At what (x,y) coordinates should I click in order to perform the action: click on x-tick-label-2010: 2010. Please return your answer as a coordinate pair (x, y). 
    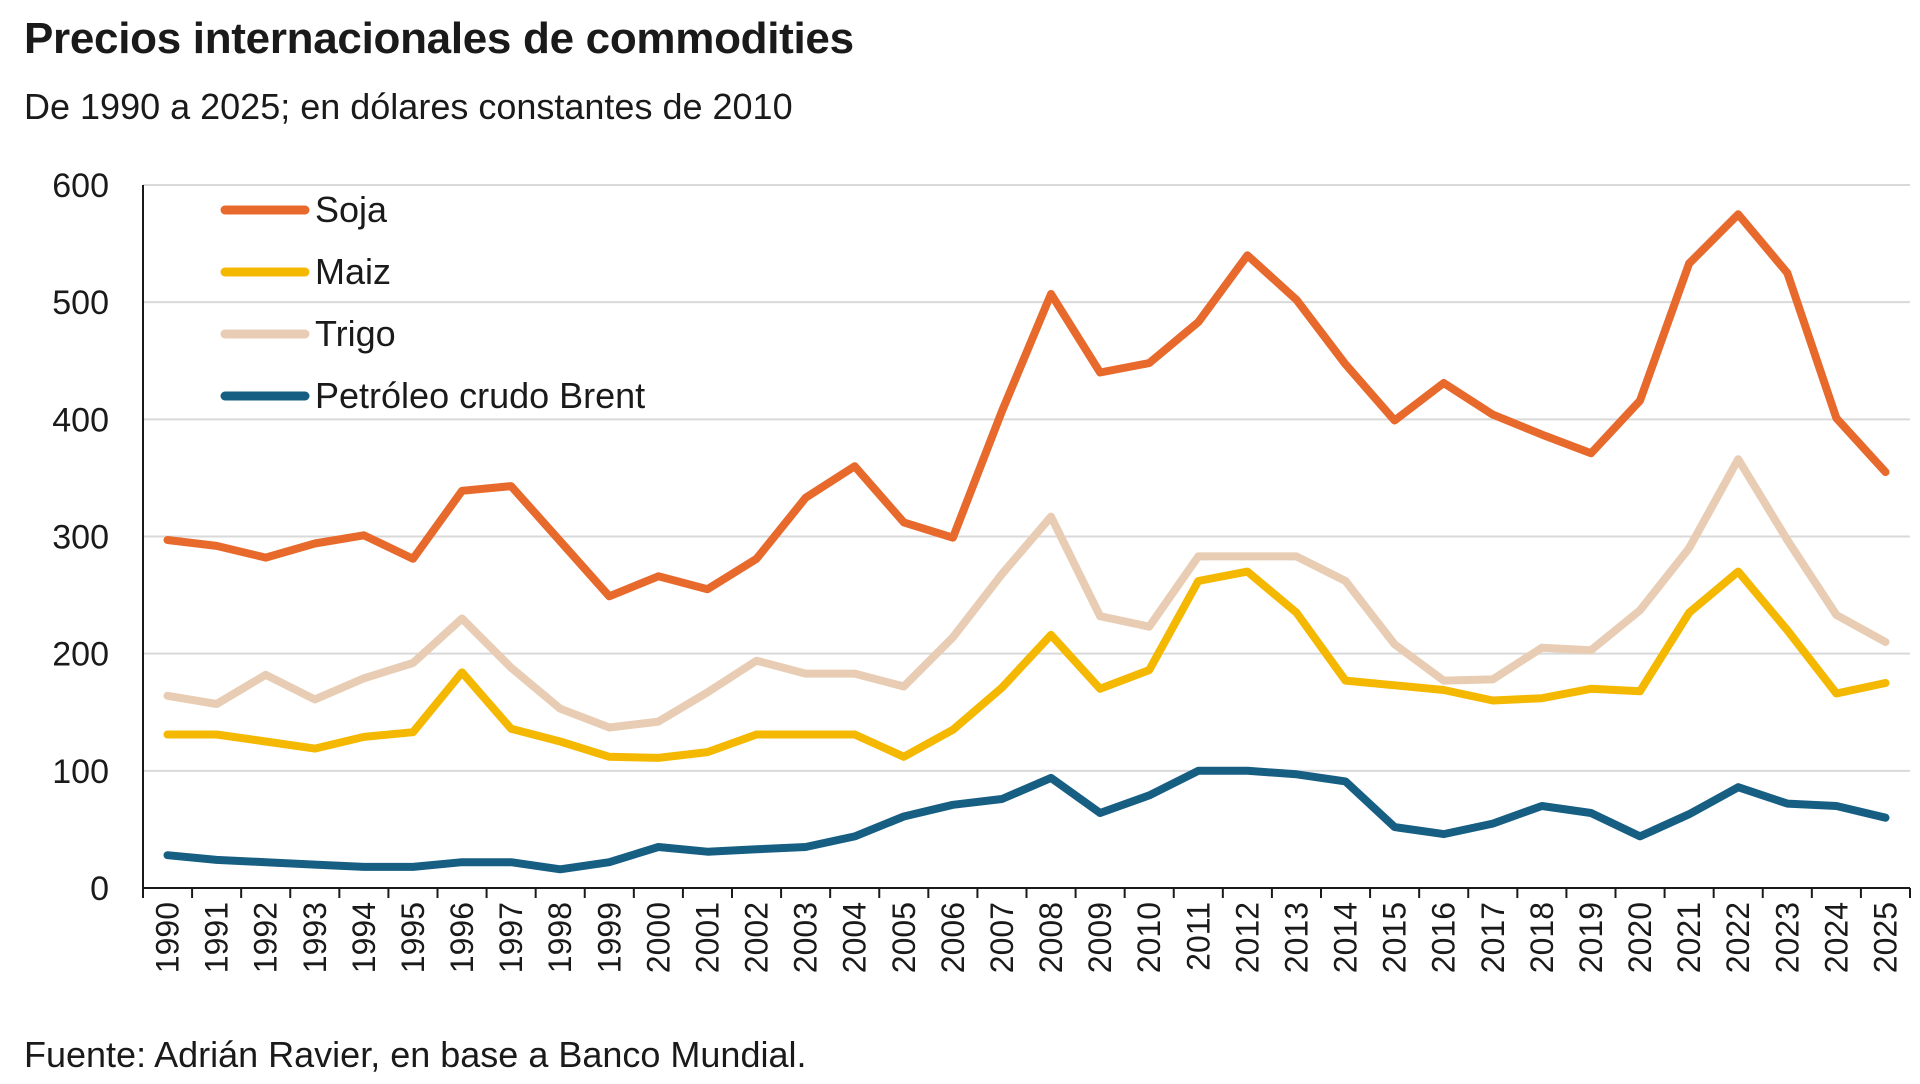
    Looking at the image, I should click on (1149, 937).